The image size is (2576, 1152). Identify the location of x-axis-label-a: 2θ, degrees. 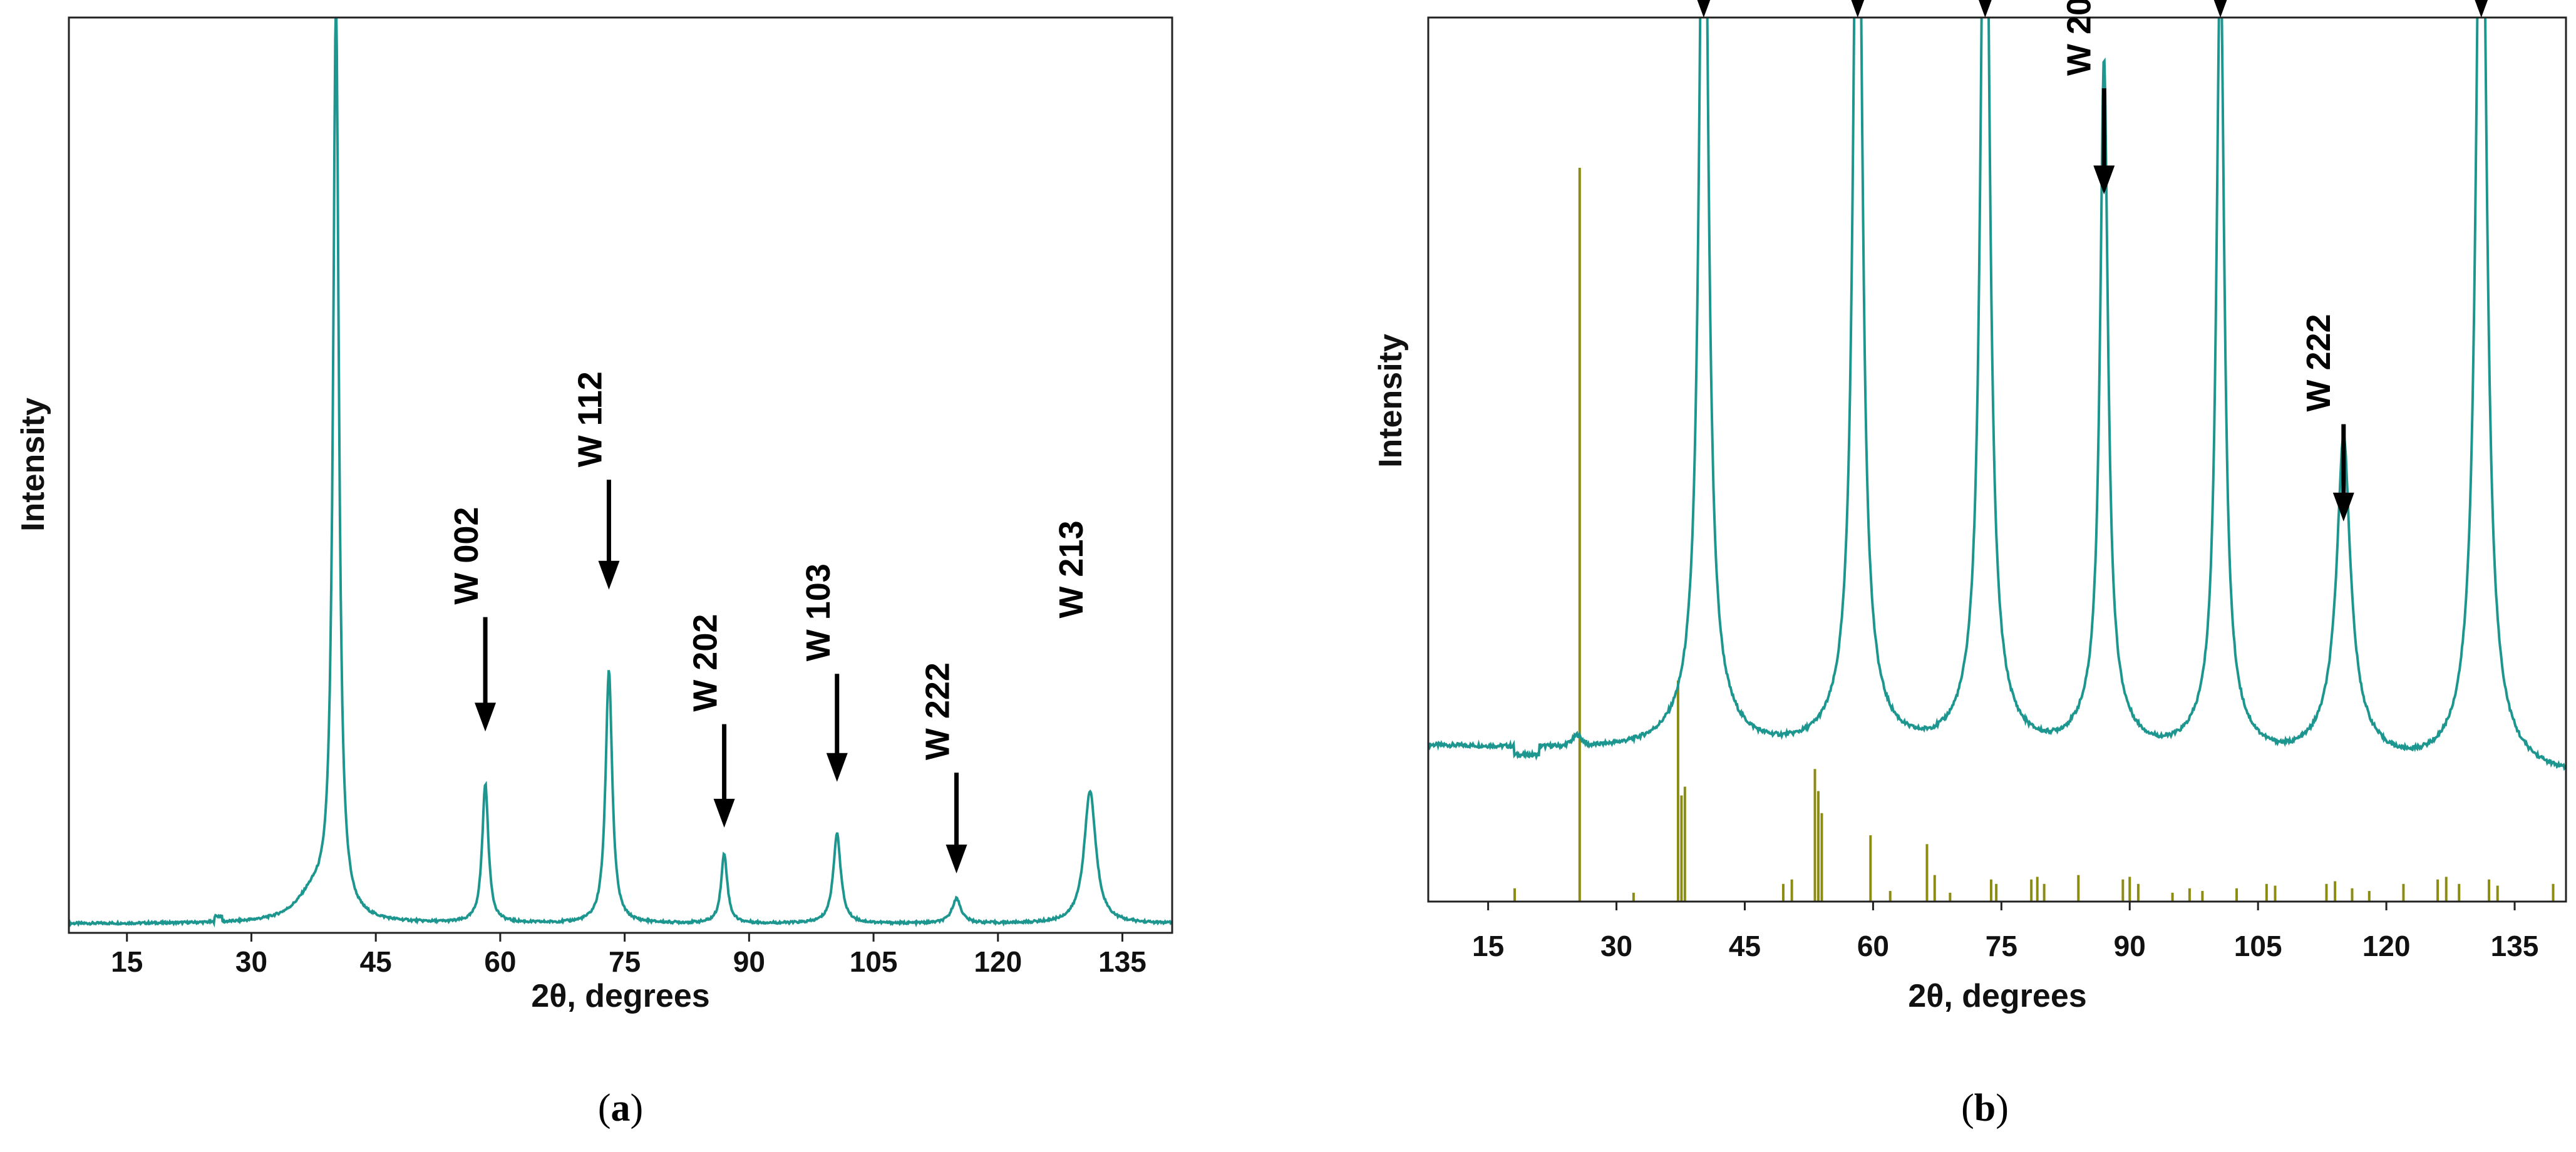
(620, 996).